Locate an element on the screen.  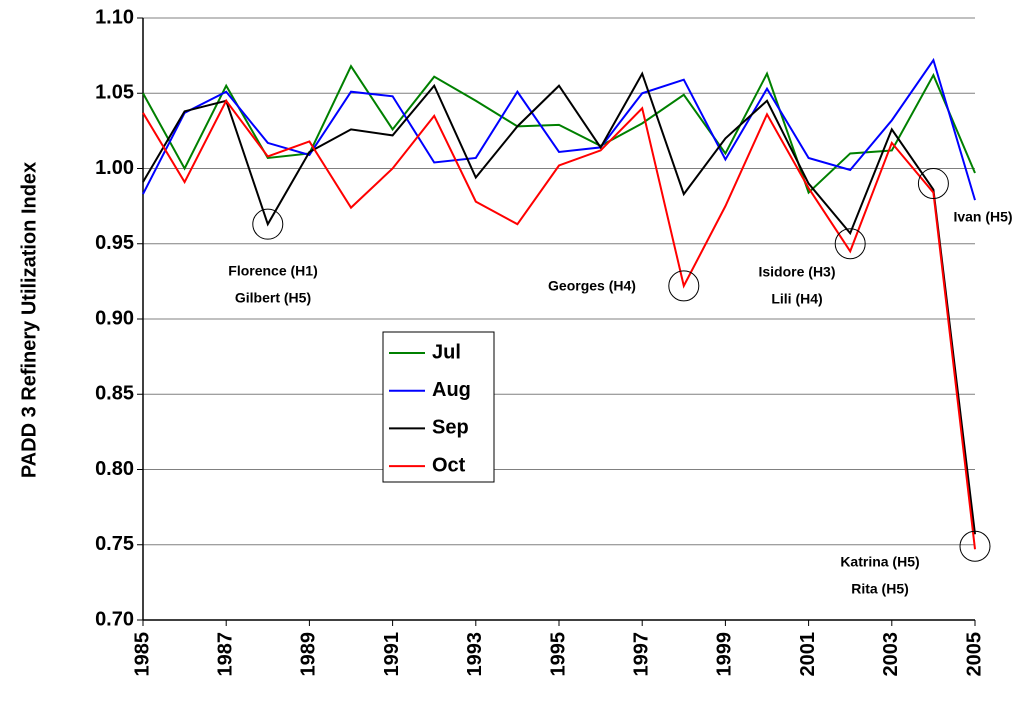
x-tick-label: 1999 is located at coordinates (725, 654).